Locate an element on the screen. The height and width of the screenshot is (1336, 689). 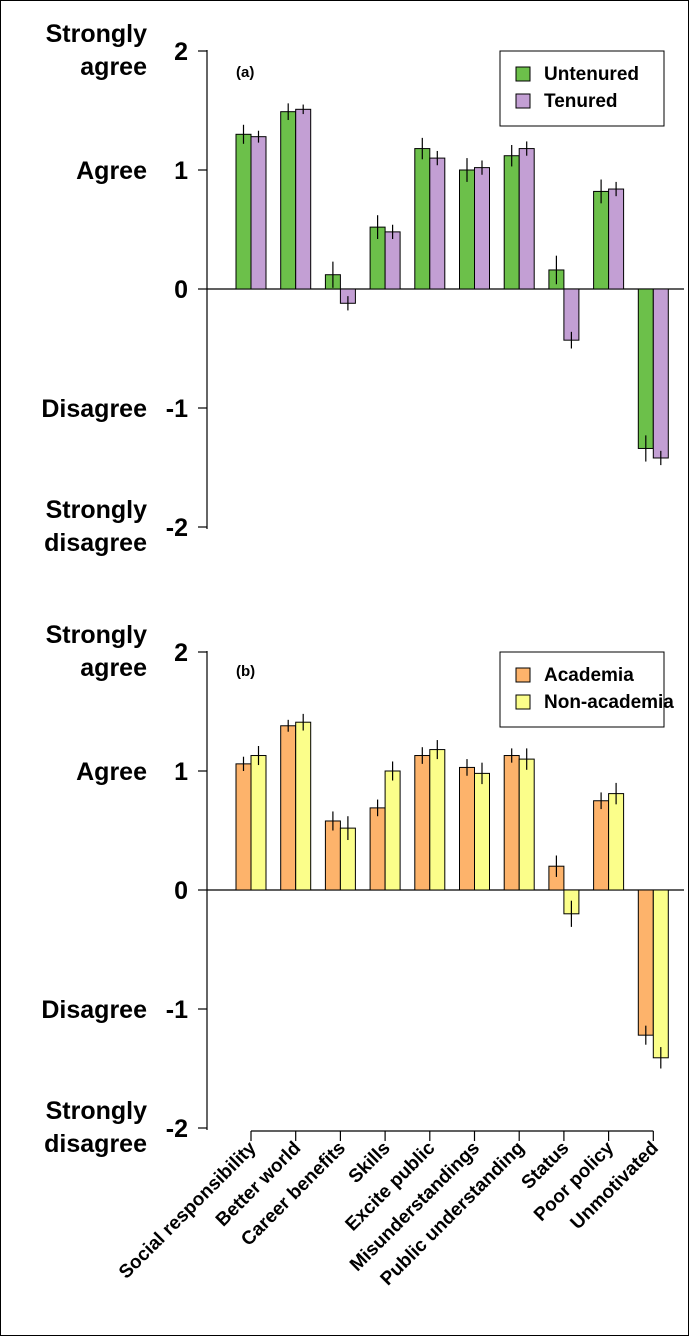
legend-label: Untenured is located at coordinates (591, 74).